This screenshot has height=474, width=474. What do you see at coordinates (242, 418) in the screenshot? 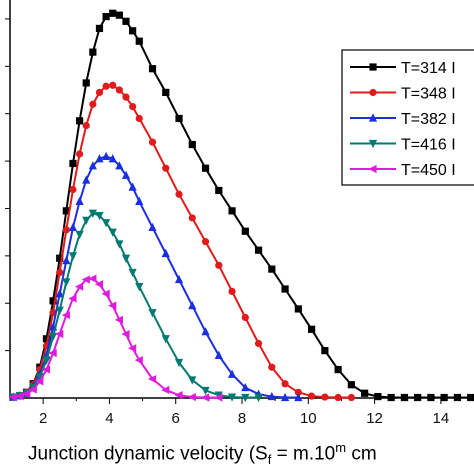
I see `x-tick-label: 8` at bounding box center [242, 418].